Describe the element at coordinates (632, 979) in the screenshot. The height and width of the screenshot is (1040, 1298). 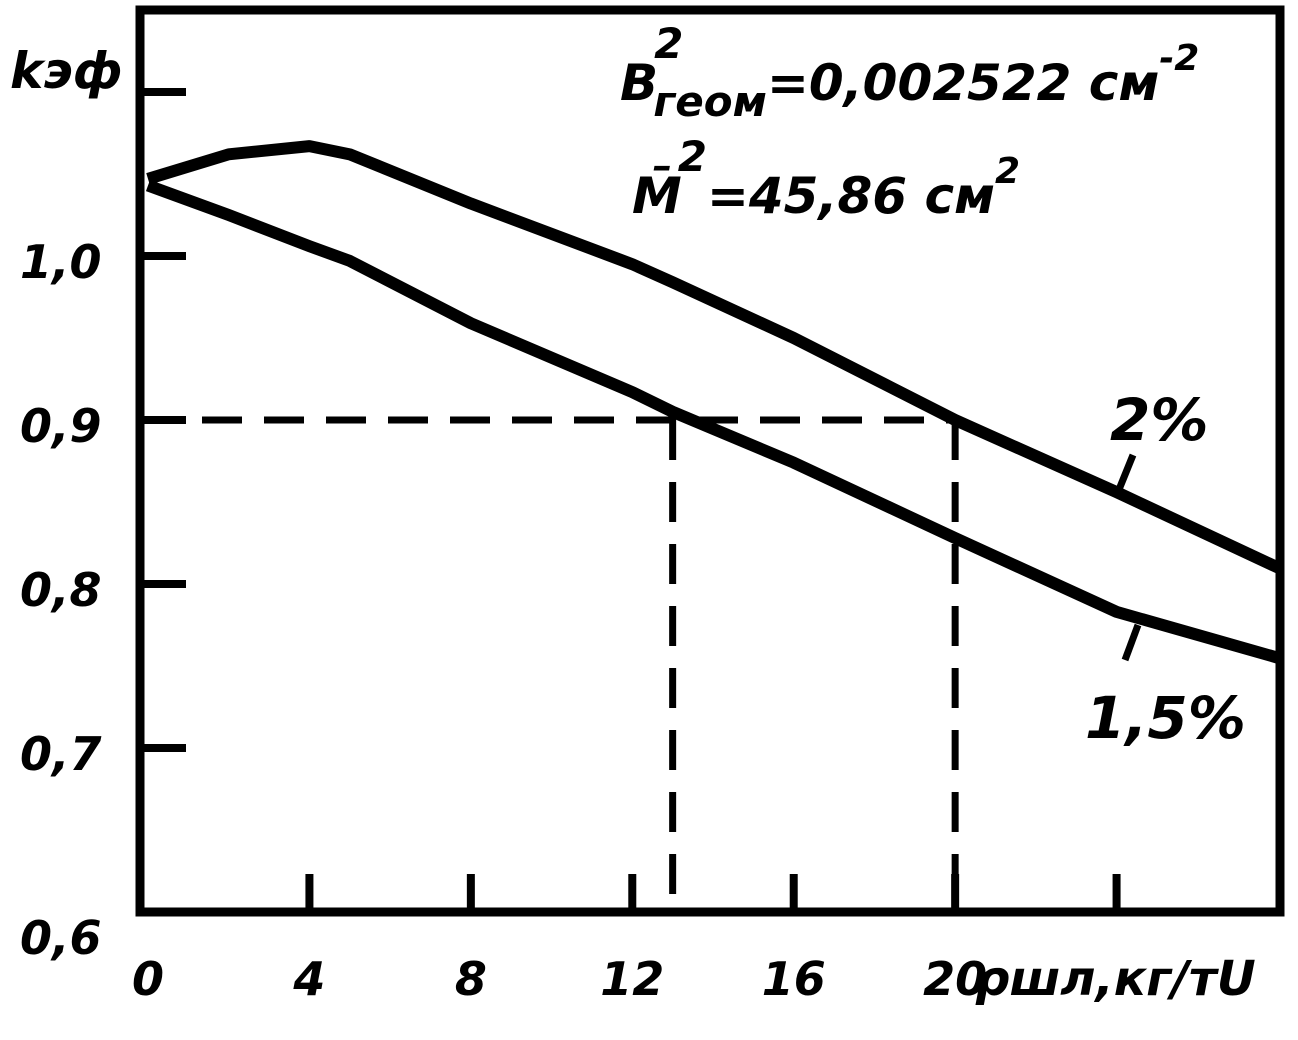
I see `x-tick-label: 12` at that location.